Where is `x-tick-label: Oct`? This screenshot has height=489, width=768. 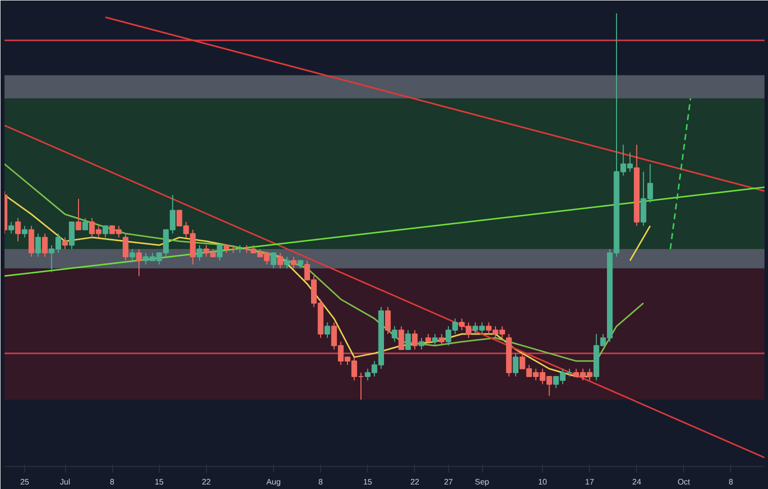 x-tick-label: Oct is located at coordinates (684, 482).